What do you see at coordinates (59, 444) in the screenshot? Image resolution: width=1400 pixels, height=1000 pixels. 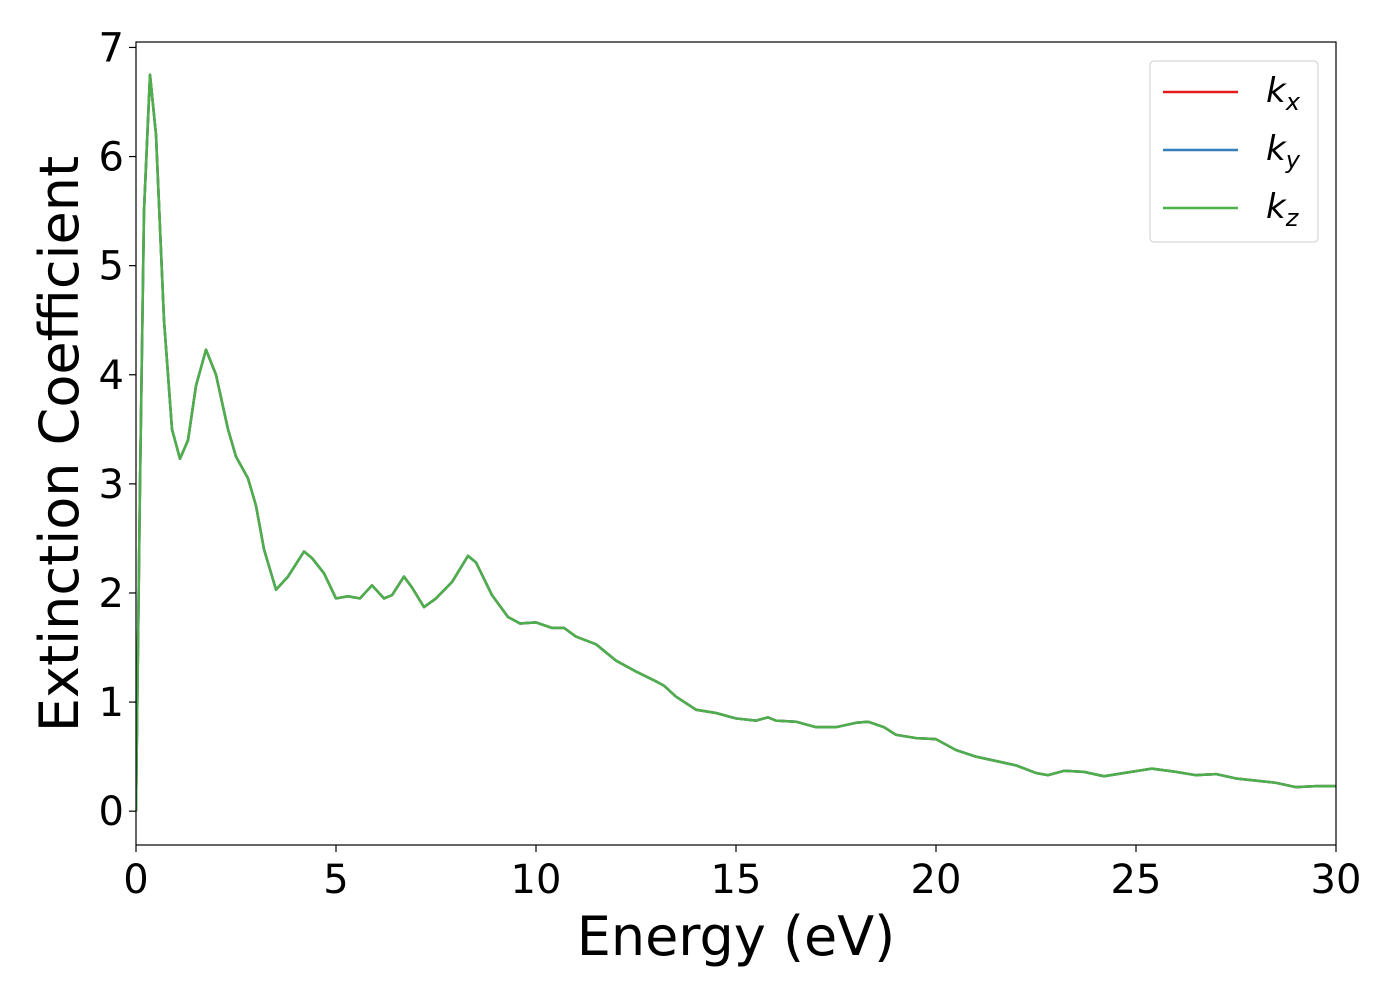 I see `y-axis-label: Extinction Coefficient` at bounding box center [59, 444].